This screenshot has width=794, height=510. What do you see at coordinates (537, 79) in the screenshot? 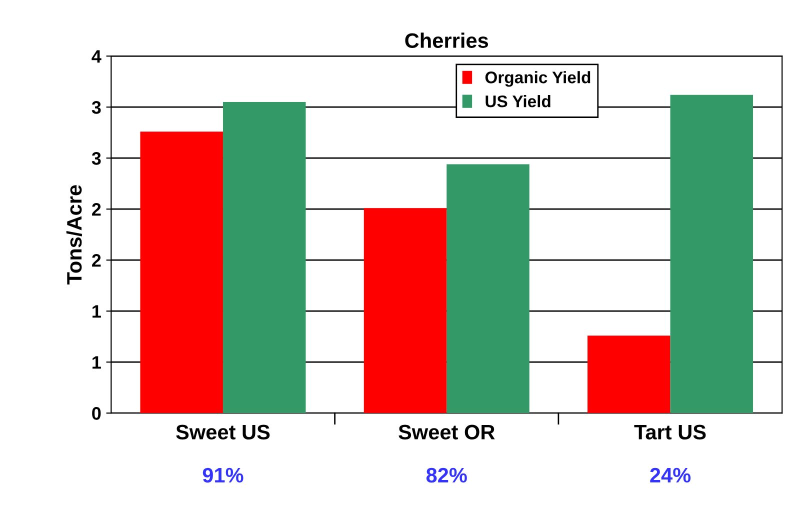
I see `legend-label: Organic Yield` at bounding box center [537, 79].